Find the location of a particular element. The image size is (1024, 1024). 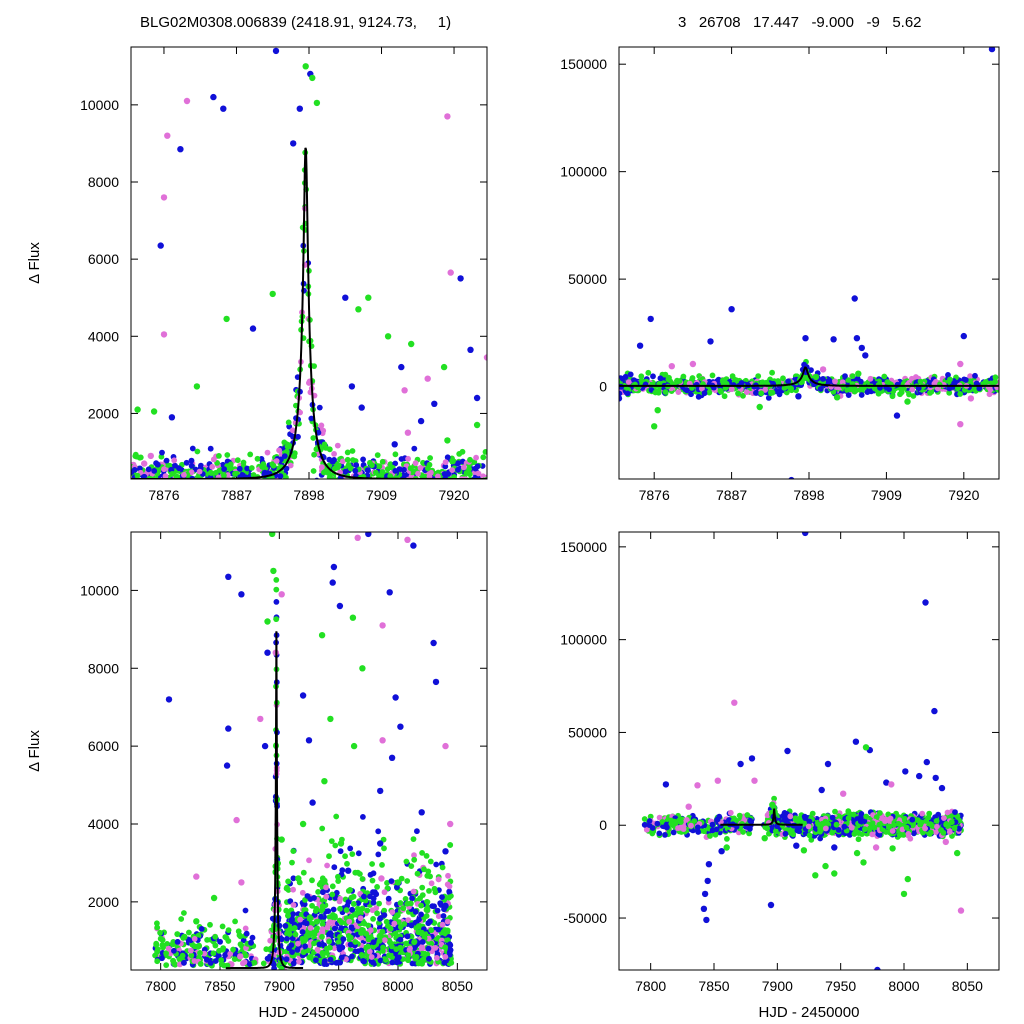

y-tick-label: 50000 is located at coordinates (587, 279).